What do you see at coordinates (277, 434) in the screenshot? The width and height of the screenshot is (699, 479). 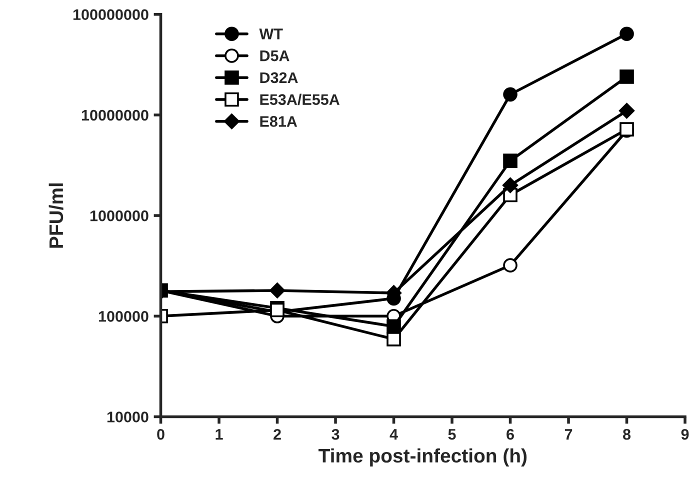 I see `x-tick-label: 2` at bounding box center [277, 434].